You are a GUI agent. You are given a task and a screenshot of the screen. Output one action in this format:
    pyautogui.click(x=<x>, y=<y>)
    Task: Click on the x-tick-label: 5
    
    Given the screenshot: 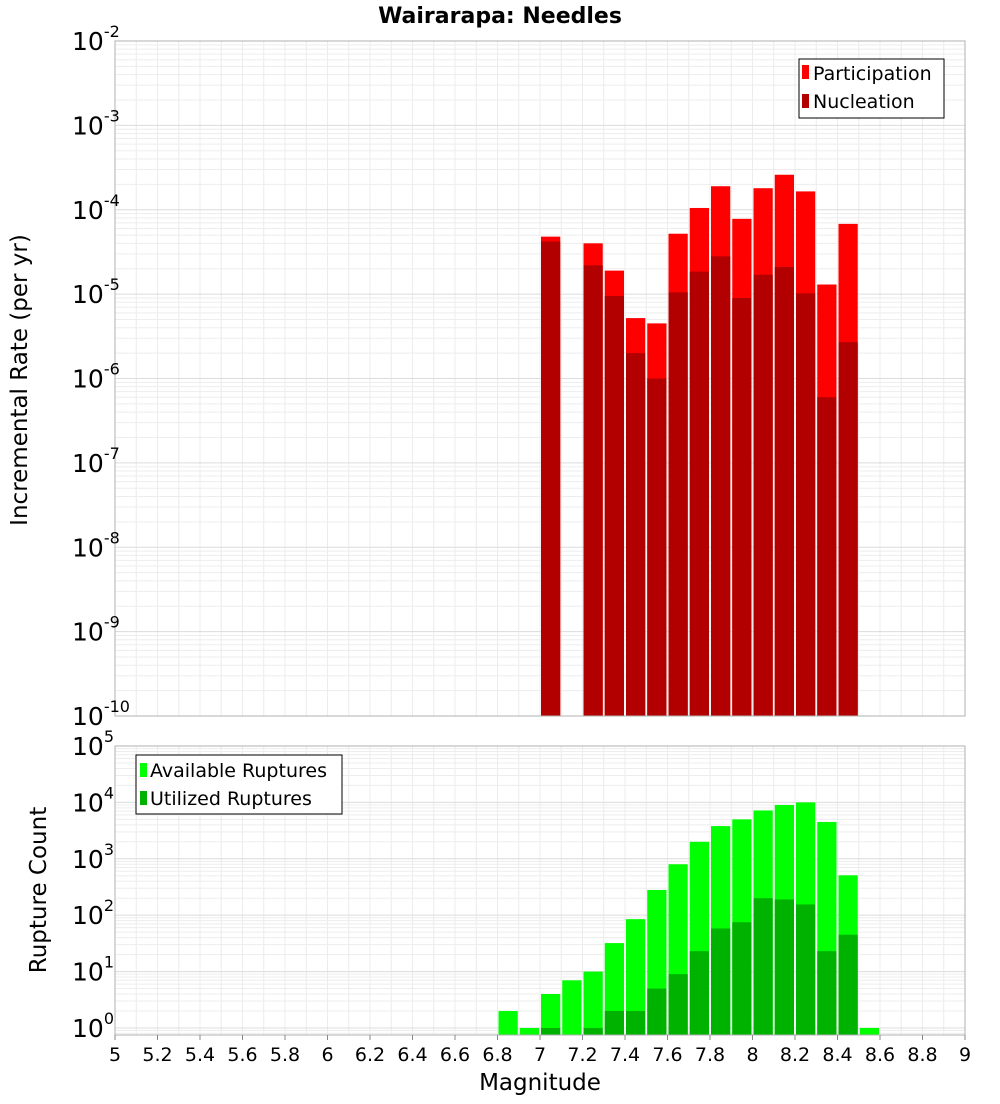 What is the action you would take?
    pyautogui.click(x=115, y=1055)
    